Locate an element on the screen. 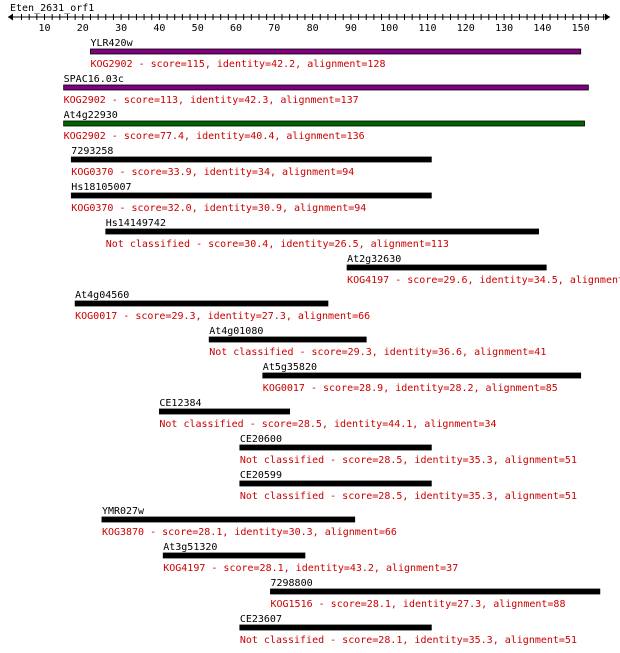 Image resolution: width=620 pixels, height=653 pixels. hit-name: At3g51320 is located at coordinates (190, 547).